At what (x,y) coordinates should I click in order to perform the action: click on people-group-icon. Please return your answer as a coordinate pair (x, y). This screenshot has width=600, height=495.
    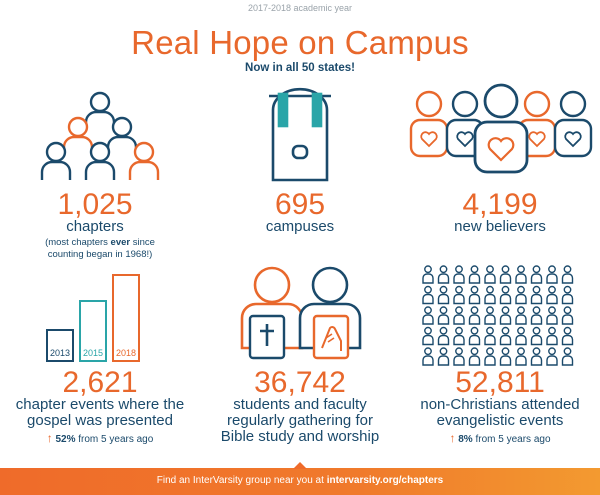
    Looking at the image, I should click on (100, 135).